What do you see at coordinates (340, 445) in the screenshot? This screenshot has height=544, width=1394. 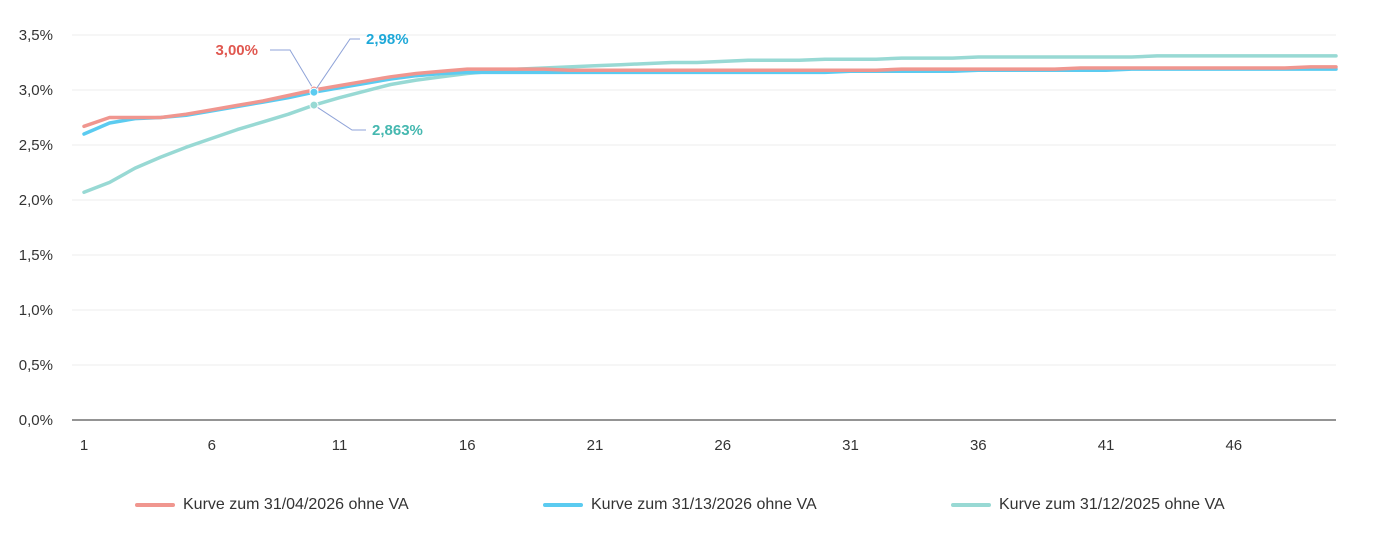 I see `x-tick-label: 11` at bounding box center [340, 445].